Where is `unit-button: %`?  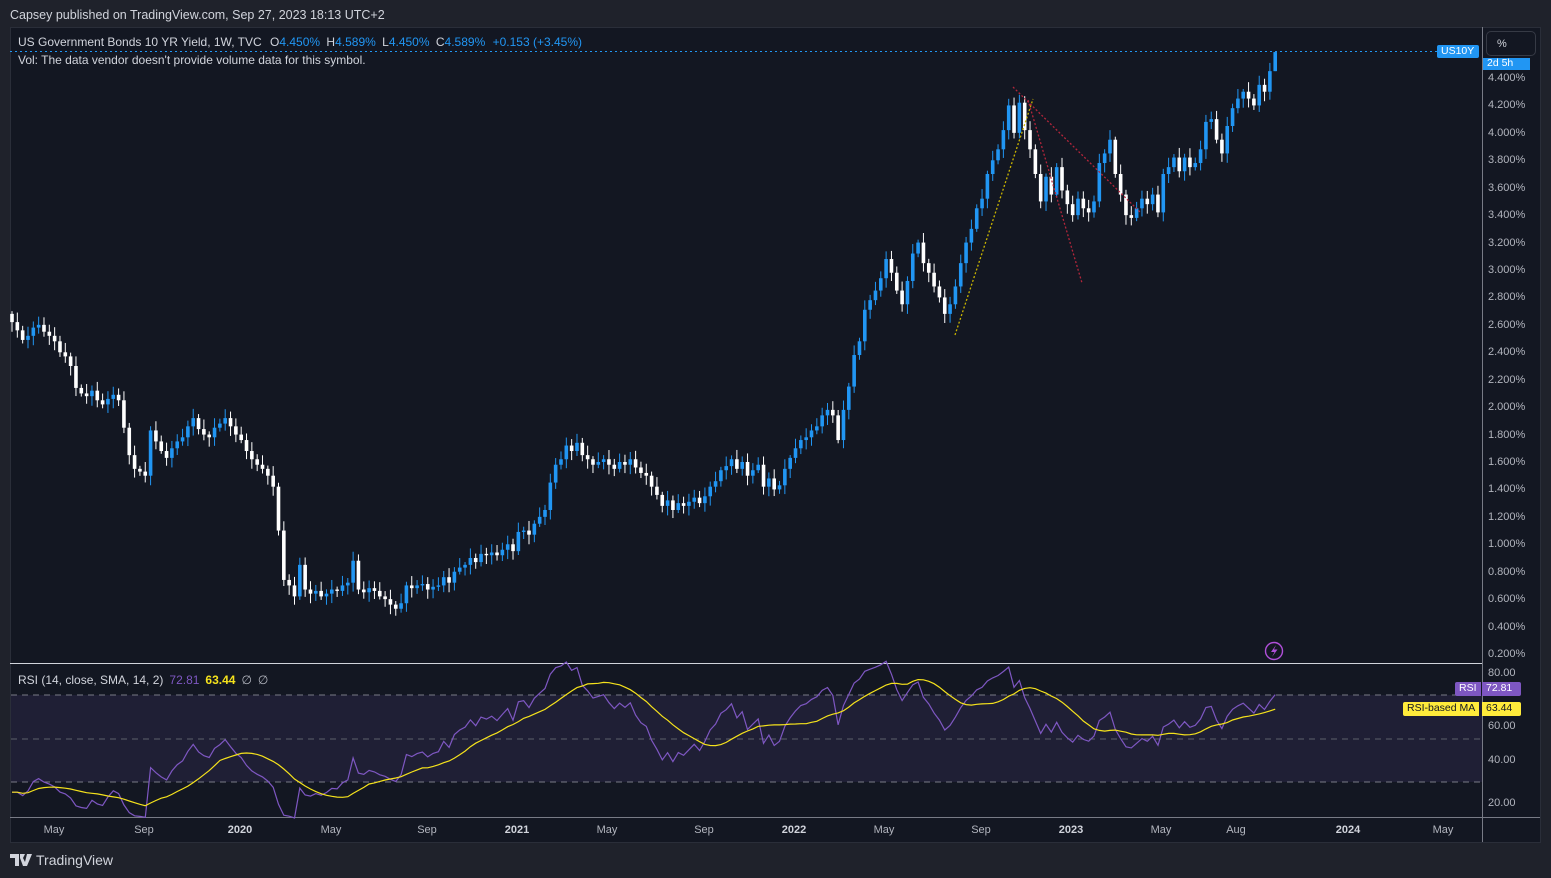
unit-button: % is located at coordinates (1511, 43).